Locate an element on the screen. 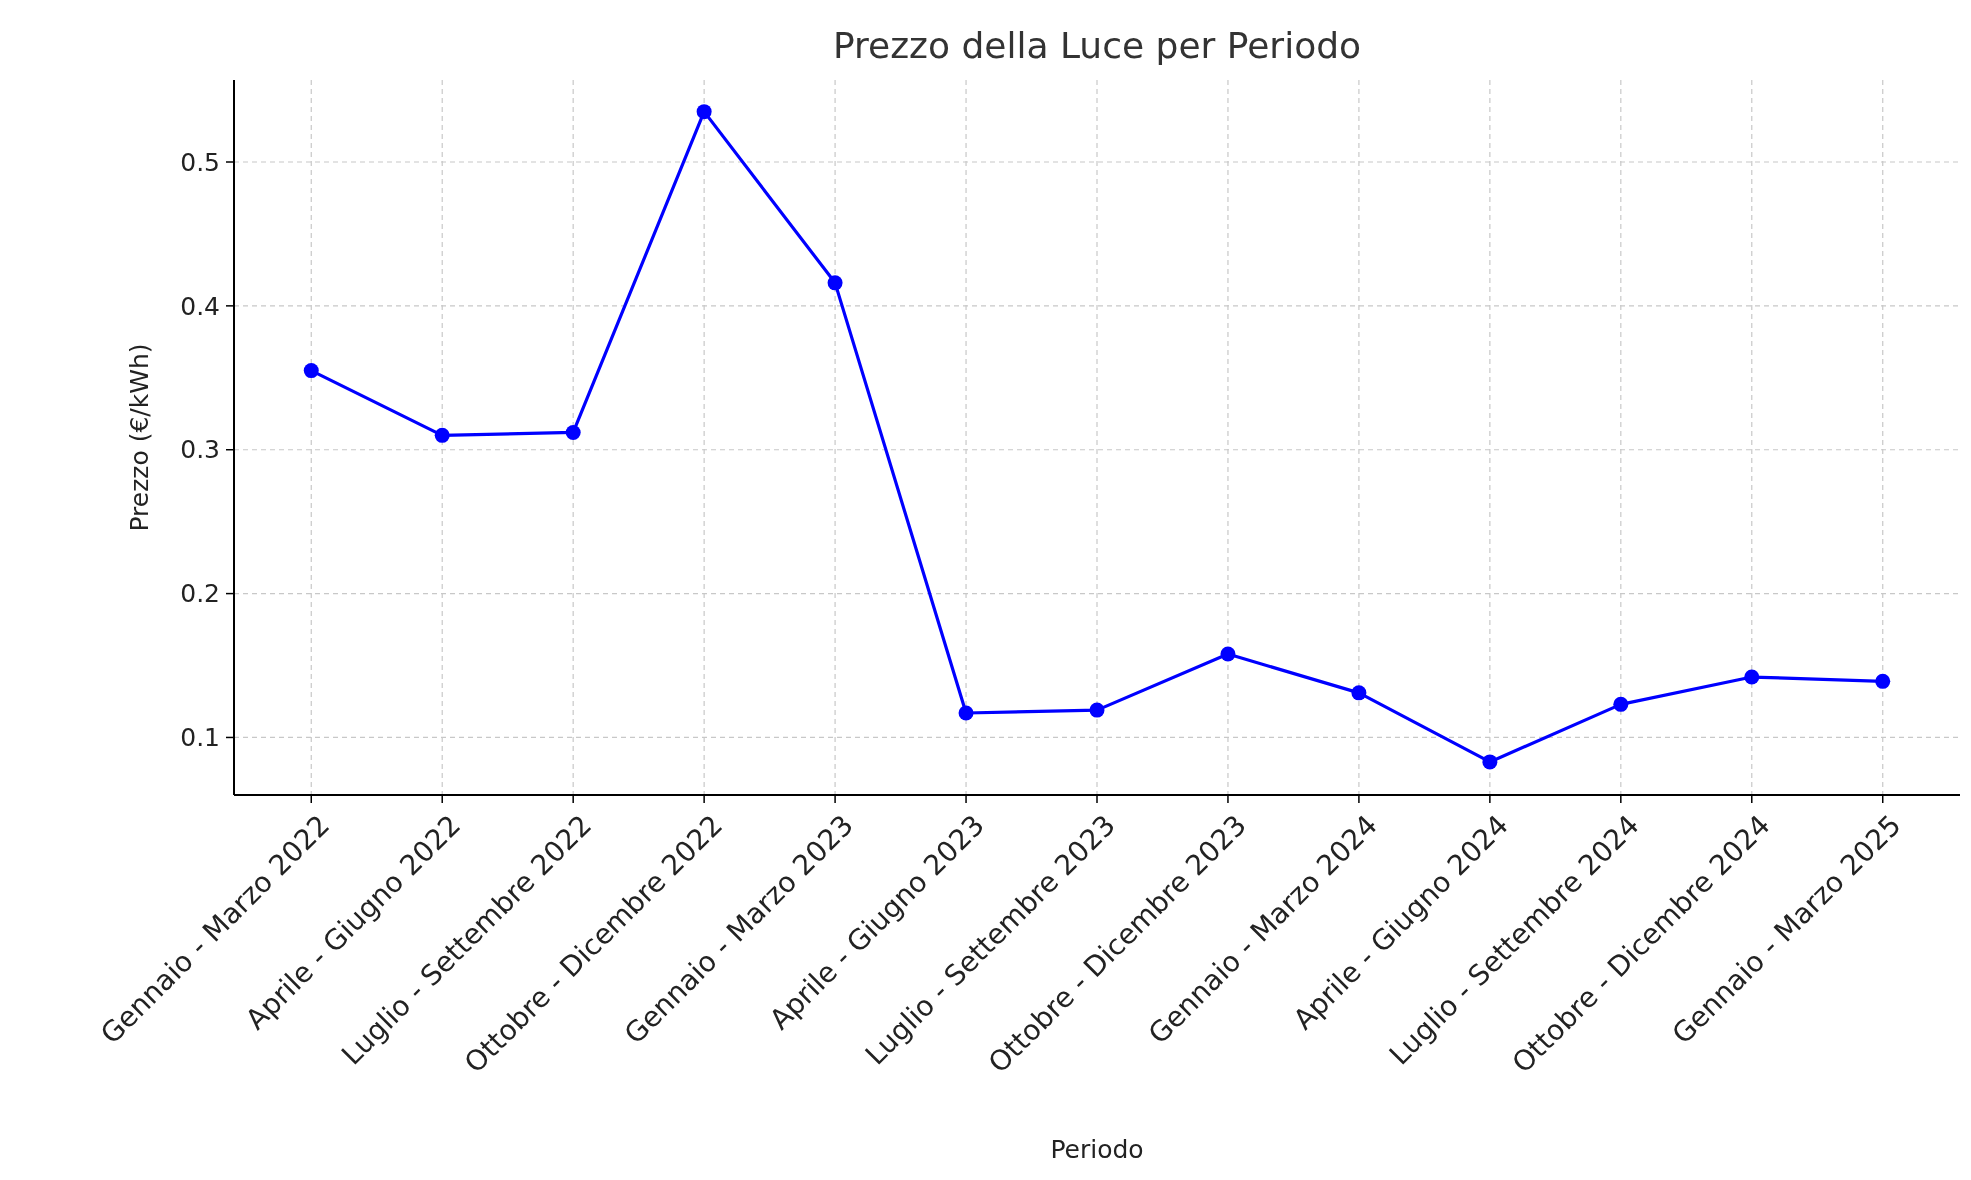 The width and height of the screenshot is (1971, 1180). y-tick-label: 0.2 is located at coordinates (200, 594).